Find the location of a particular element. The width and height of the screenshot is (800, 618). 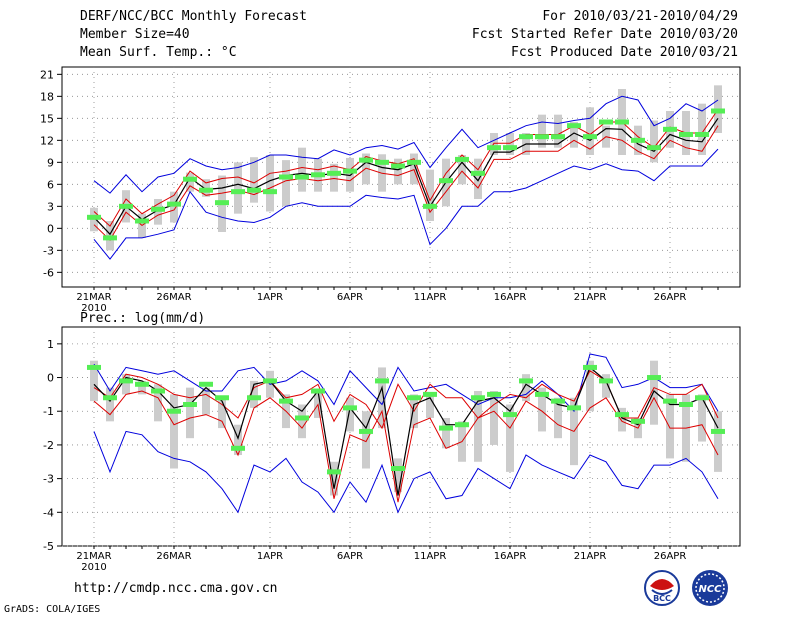

chart-main-title: DERF/NCC/BCC Monthly Forecast is located at coordinates (193, 16).